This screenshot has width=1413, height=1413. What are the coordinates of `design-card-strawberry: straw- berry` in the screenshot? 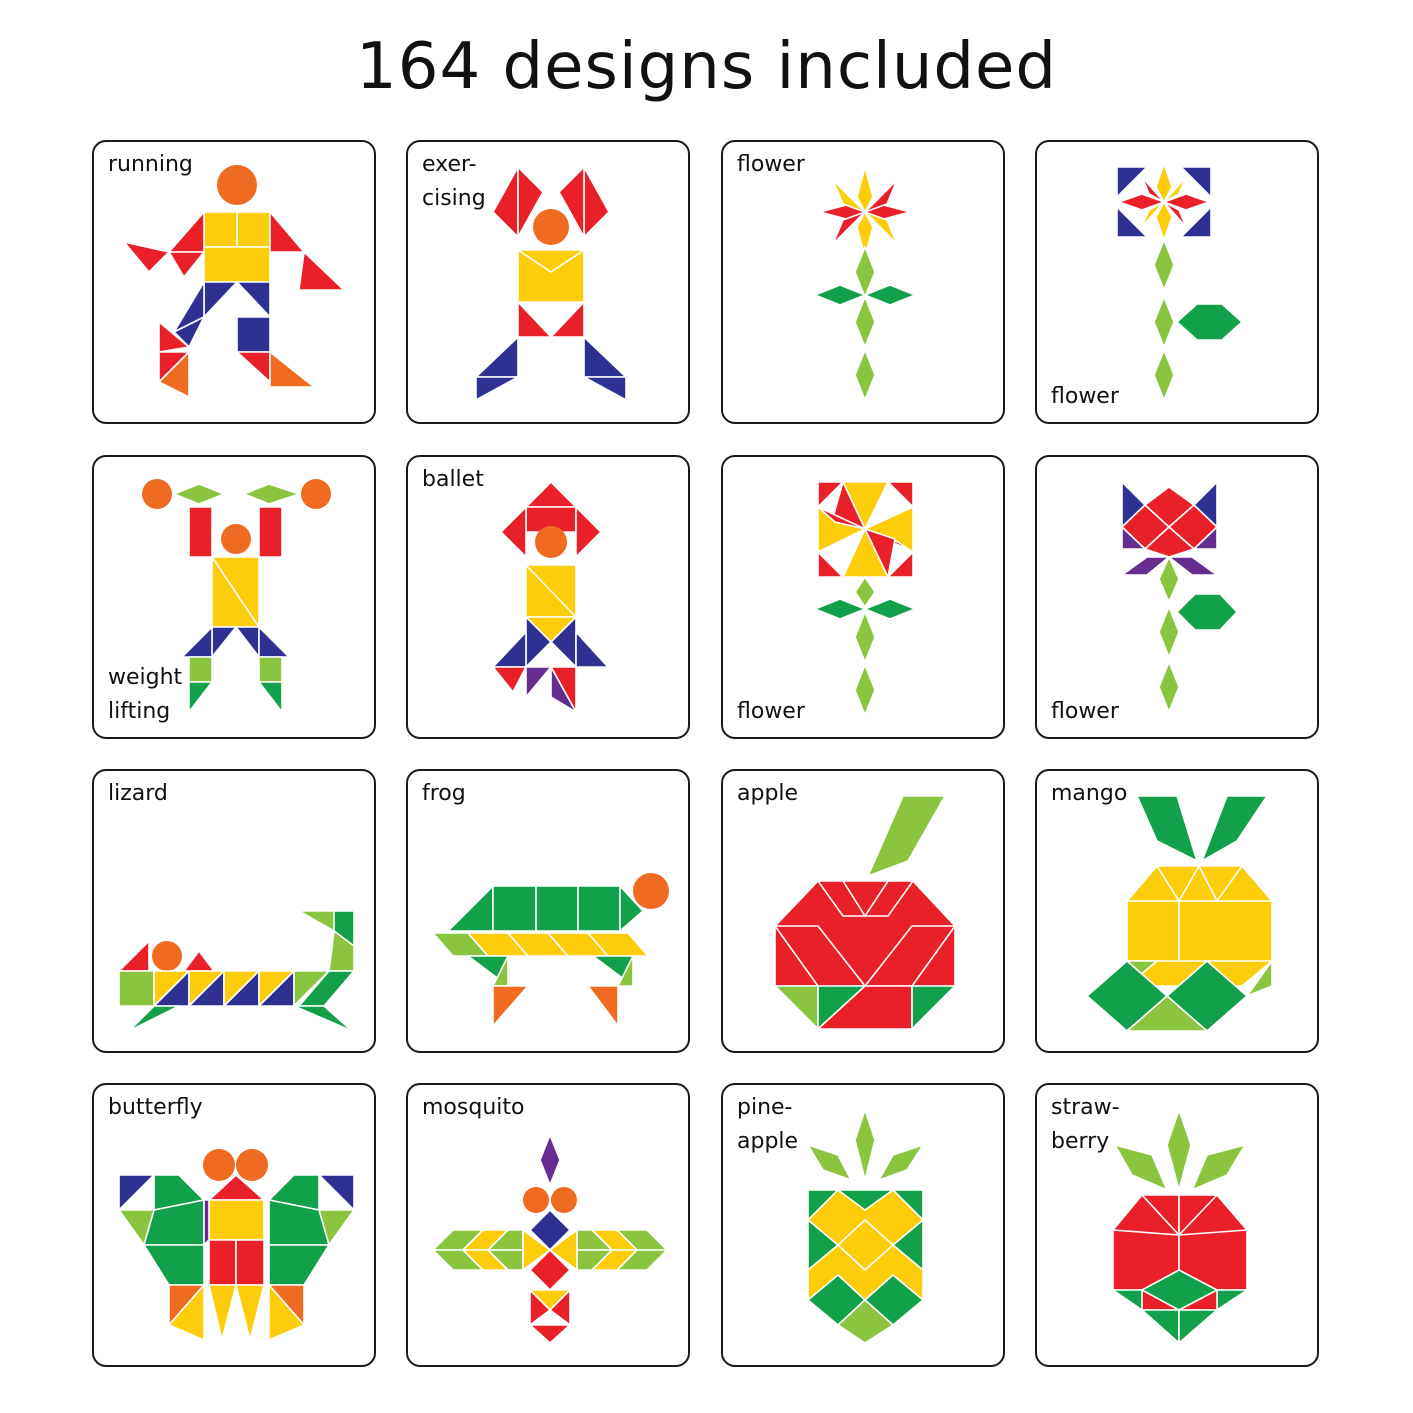 It's located at (1177, 1225).